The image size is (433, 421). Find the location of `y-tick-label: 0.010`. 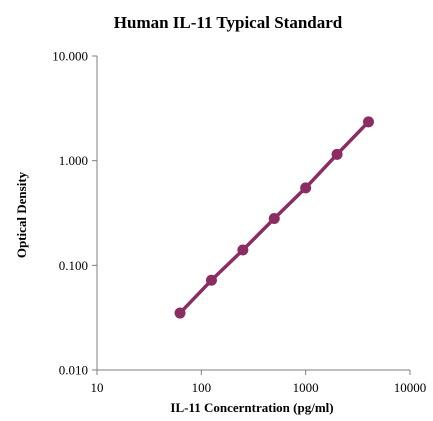

y-tick-label: 0.010 is located at coordinates (73, 370).